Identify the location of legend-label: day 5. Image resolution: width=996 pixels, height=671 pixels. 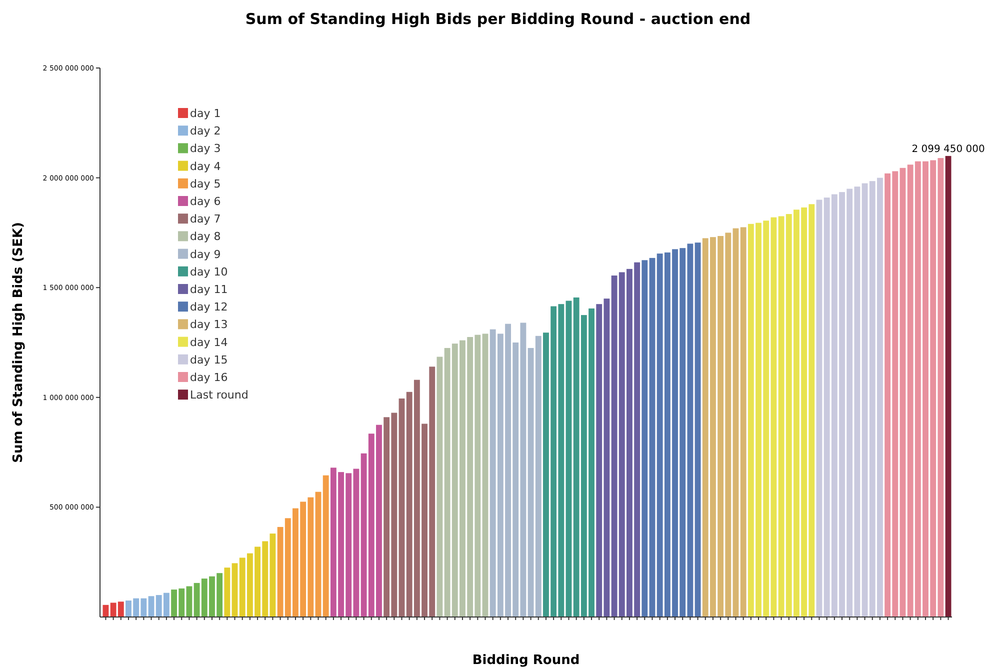
(205, 183).